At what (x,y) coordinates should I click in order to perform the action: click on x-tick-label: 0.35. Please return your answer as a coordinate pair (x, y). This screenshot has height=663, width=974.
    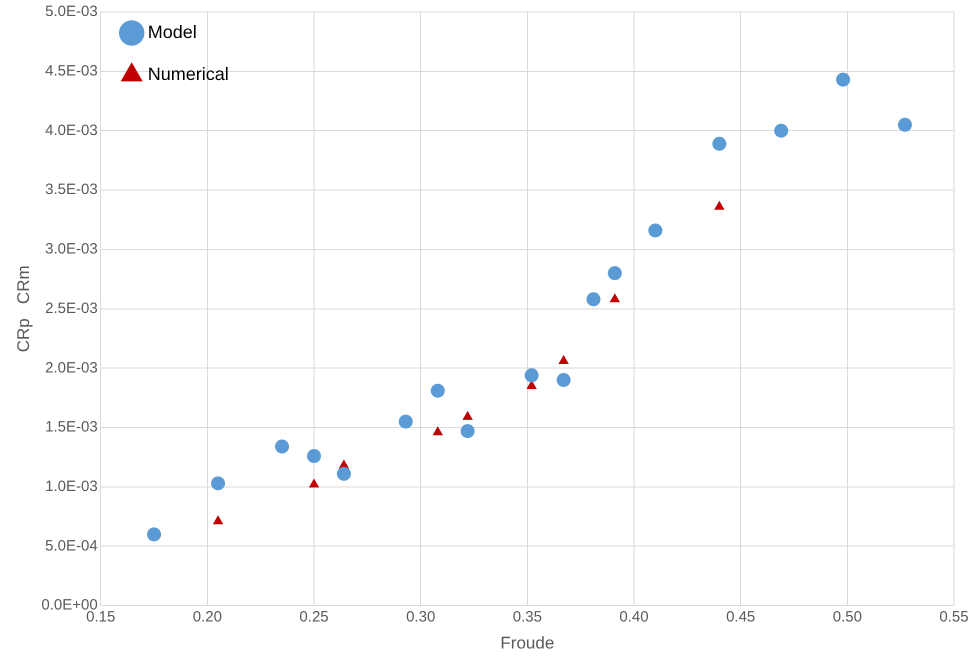
    Looking at the image, I should click on (527, 617).